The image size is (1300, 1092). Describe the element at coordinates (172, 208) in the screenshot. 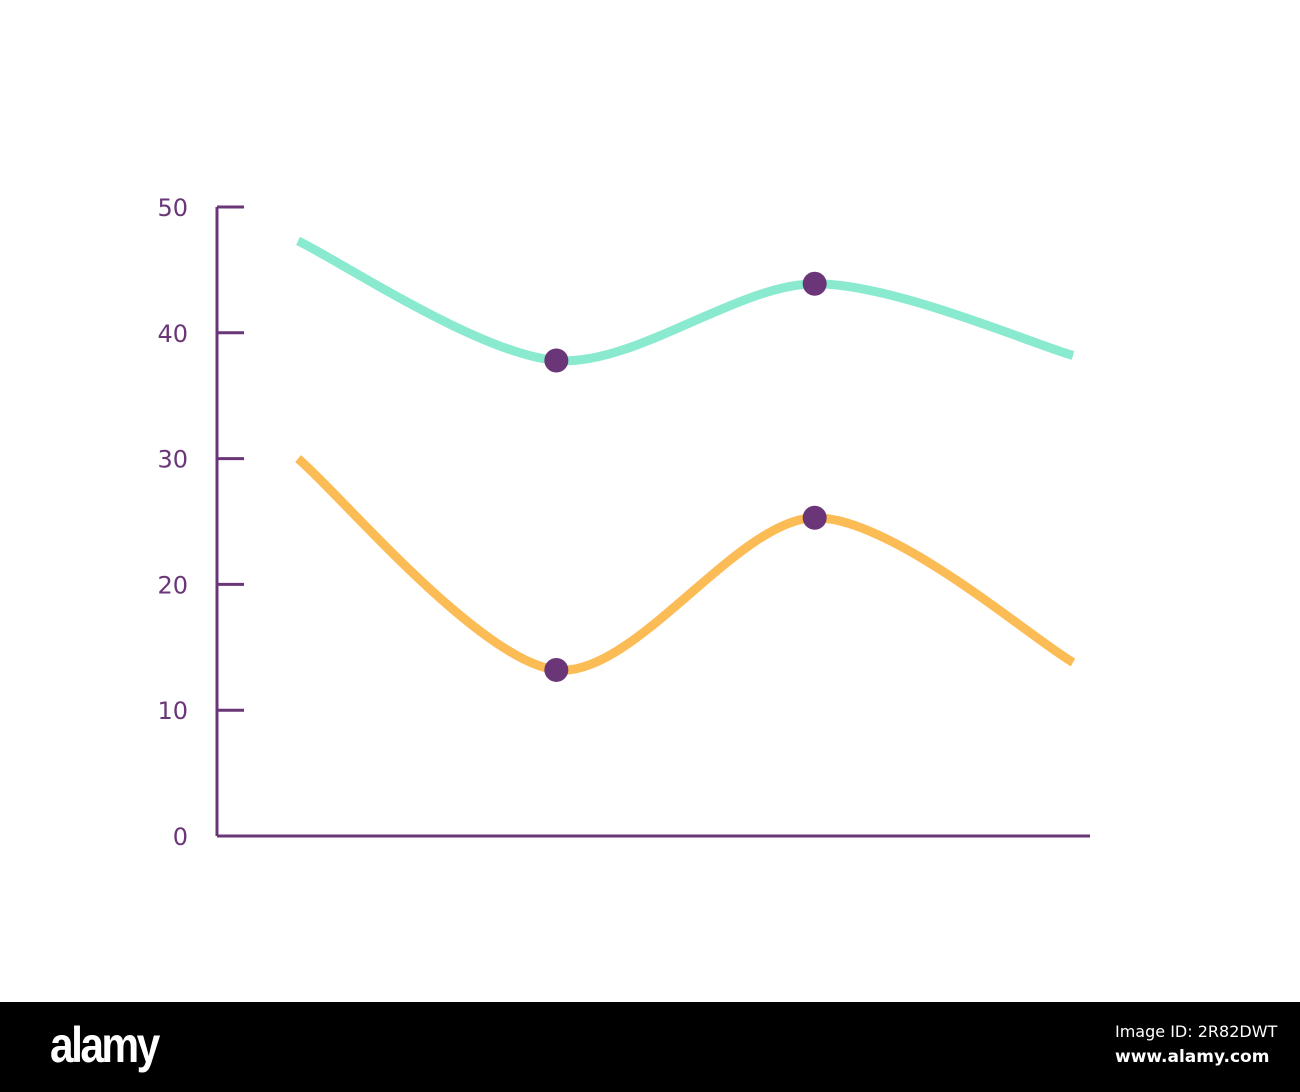

I see `y-tick-label: 50` at that location.